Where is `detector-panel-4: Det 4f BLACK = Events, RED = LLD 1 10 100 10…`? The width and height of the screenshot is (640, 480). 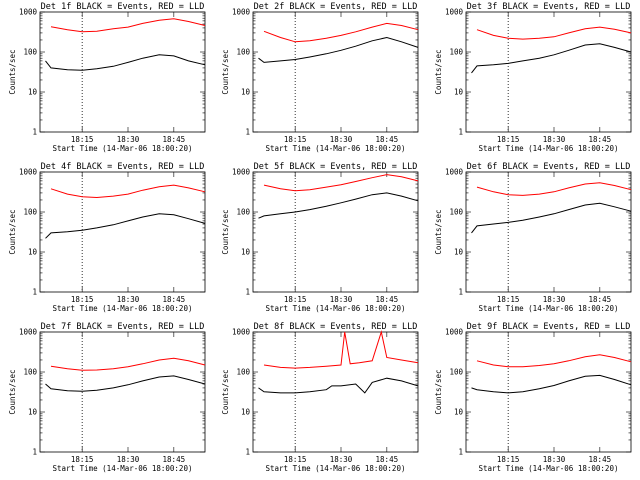 detector-panel-4: Det 4f BLACK = Events, RED = LLD 1 10 100 10… is located at coordinates (107, 237).